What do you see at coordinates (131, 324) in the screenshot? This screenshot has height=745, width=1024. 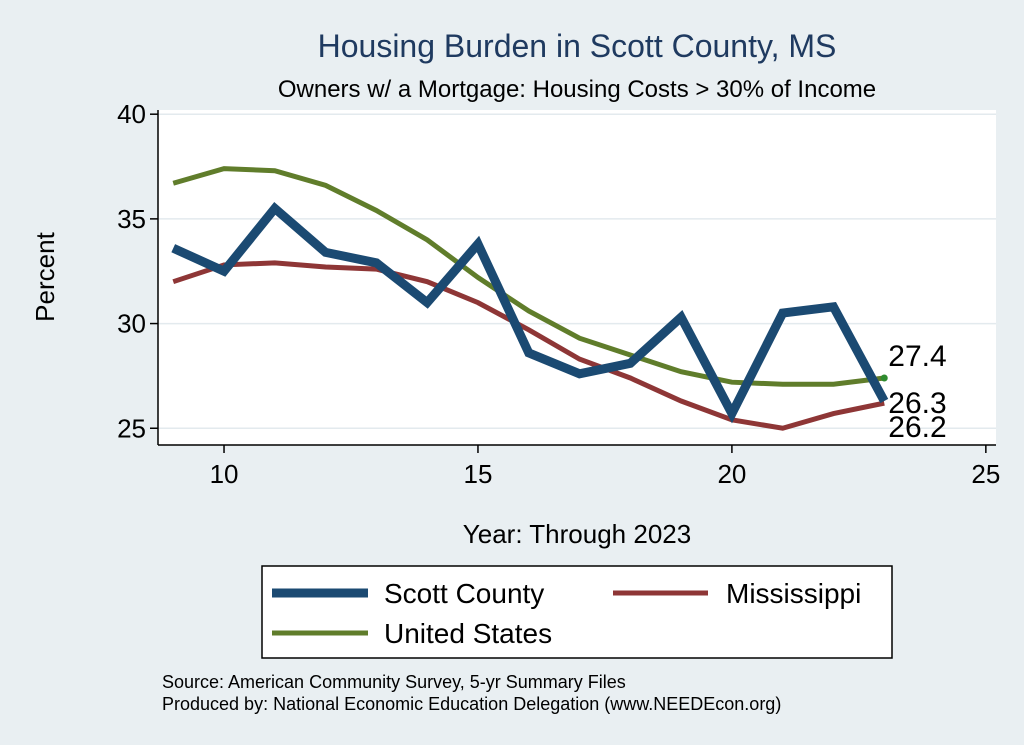 I see `y-tick-label-30: 30` at bounding box center [131, 324].